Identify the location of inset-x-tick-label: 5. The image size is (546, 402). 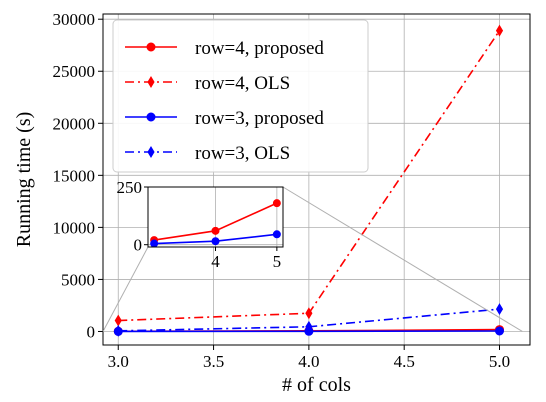
(277, 261).